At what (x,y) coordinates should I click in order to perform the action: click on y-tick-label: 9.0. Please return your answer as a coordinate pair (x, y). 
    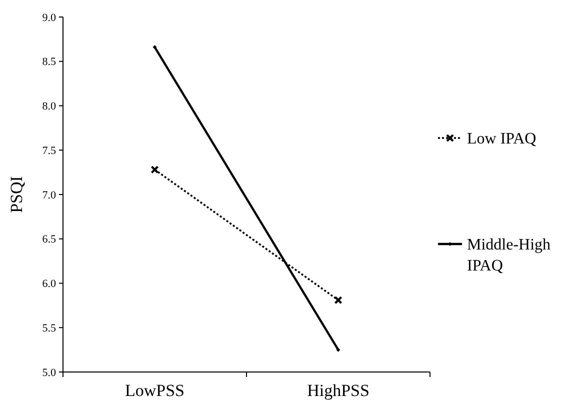
    Looking at the image, I should click on (49, 18).